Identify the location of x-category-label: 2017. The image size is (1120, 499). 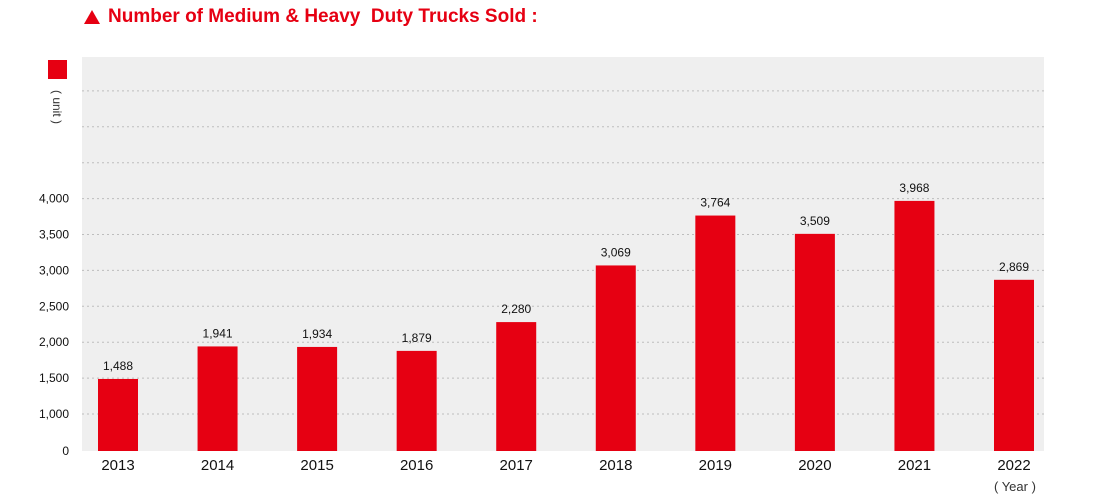
(516, 465).